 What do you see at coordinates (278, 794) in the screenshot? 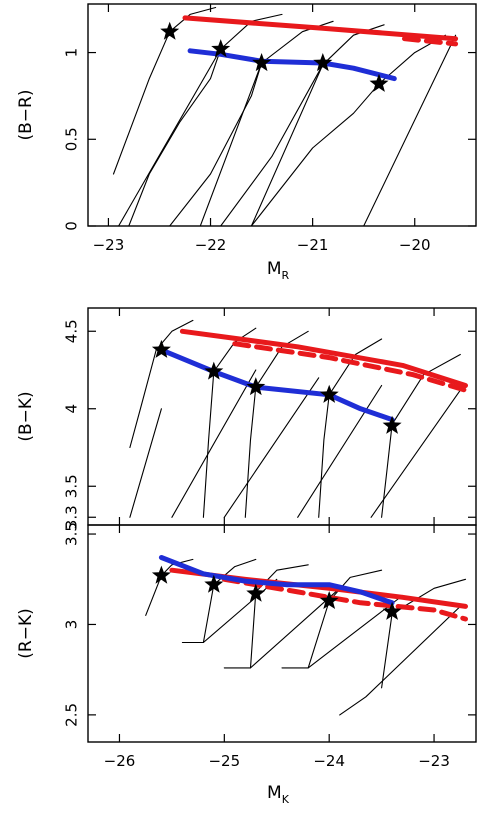
I see `x-axis-label: MK` at bounding box center [278, 794].